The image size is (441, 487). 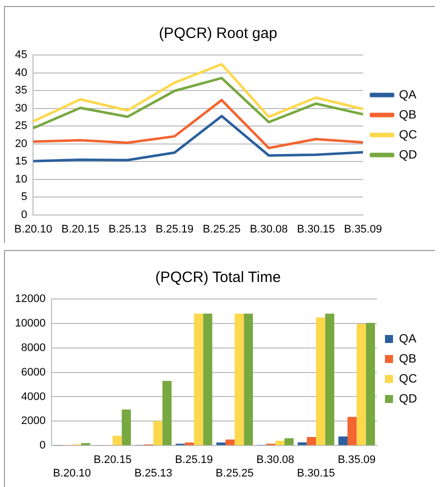 What do you see at coordinates (30, 299) in the screenshot?
I see `y-tick-label: 12000` at bounding box center [30, 299].